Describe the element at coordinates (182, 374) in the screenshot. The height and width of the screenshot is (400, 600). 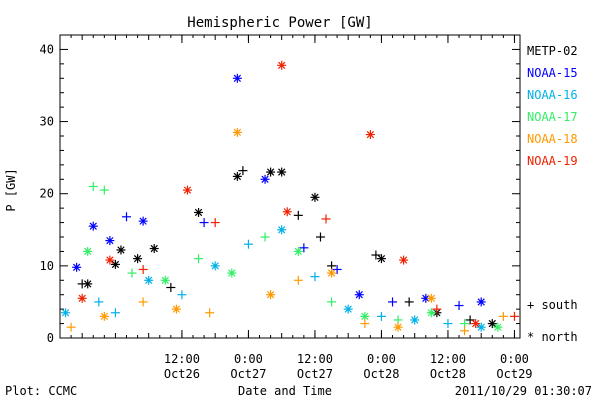
I see `x-tick-sublabel: Oct26` at that location.